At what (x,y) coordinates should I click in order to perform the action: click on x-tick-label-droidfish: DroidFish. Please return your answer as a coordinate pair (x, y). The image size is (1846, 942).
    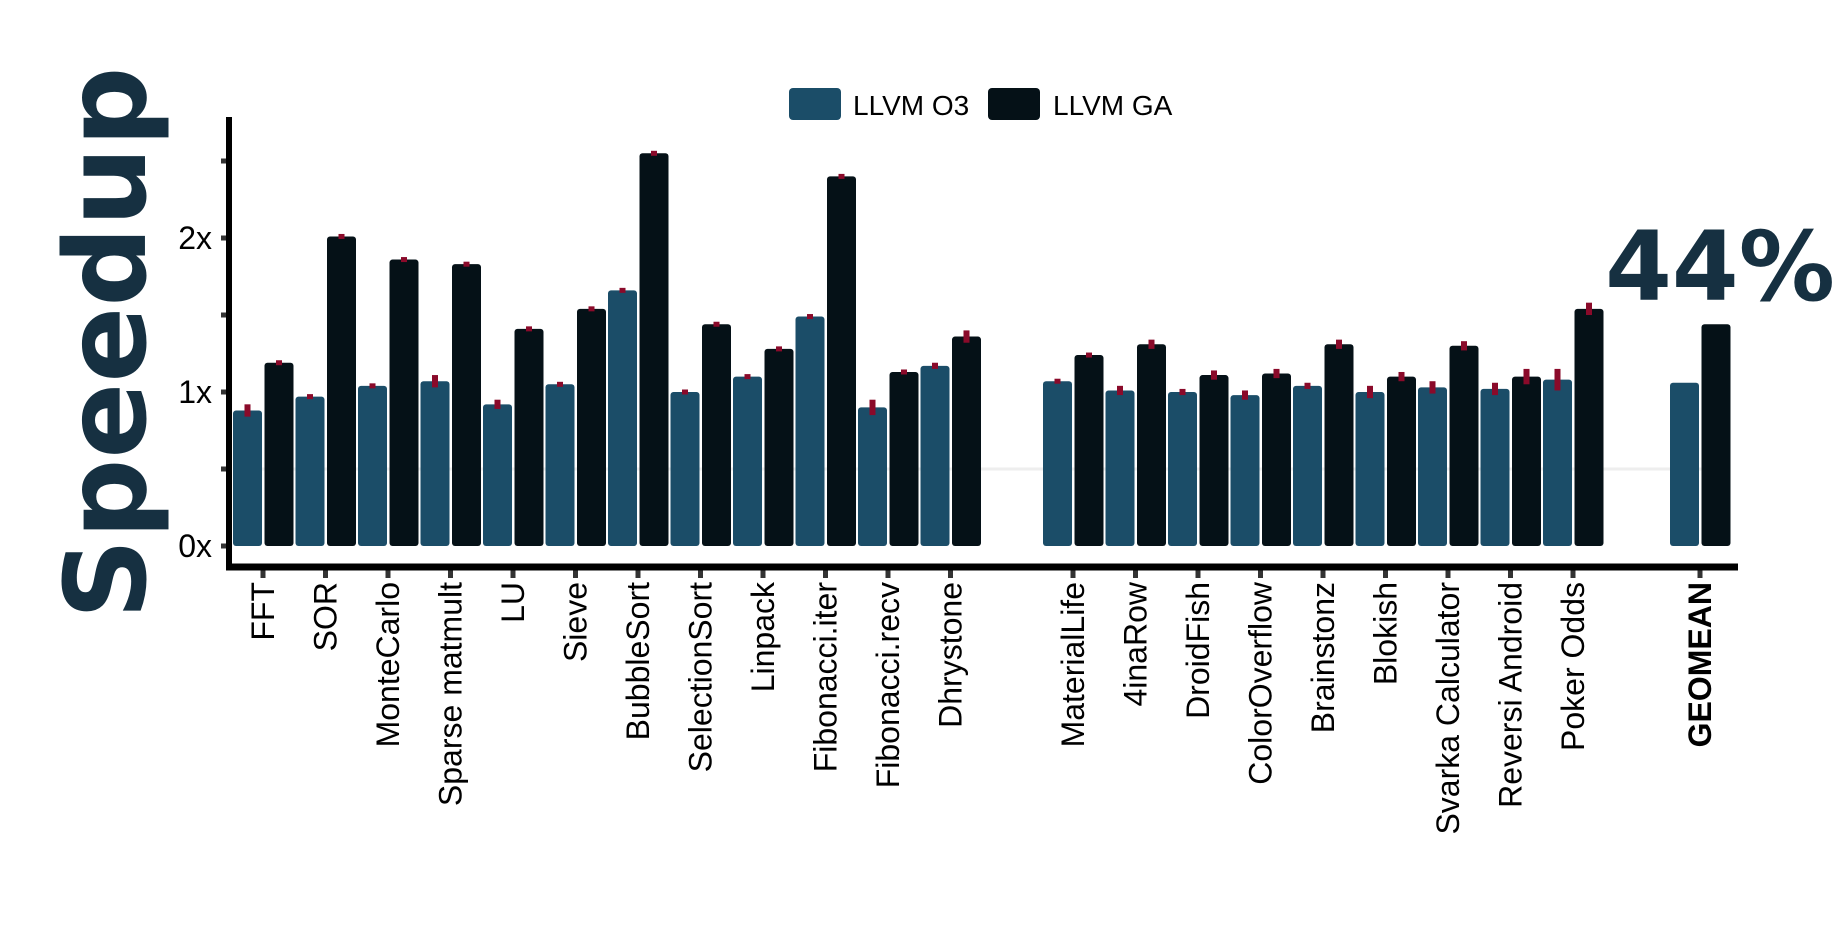
    Looking at the image, I should click on (1198, 650).